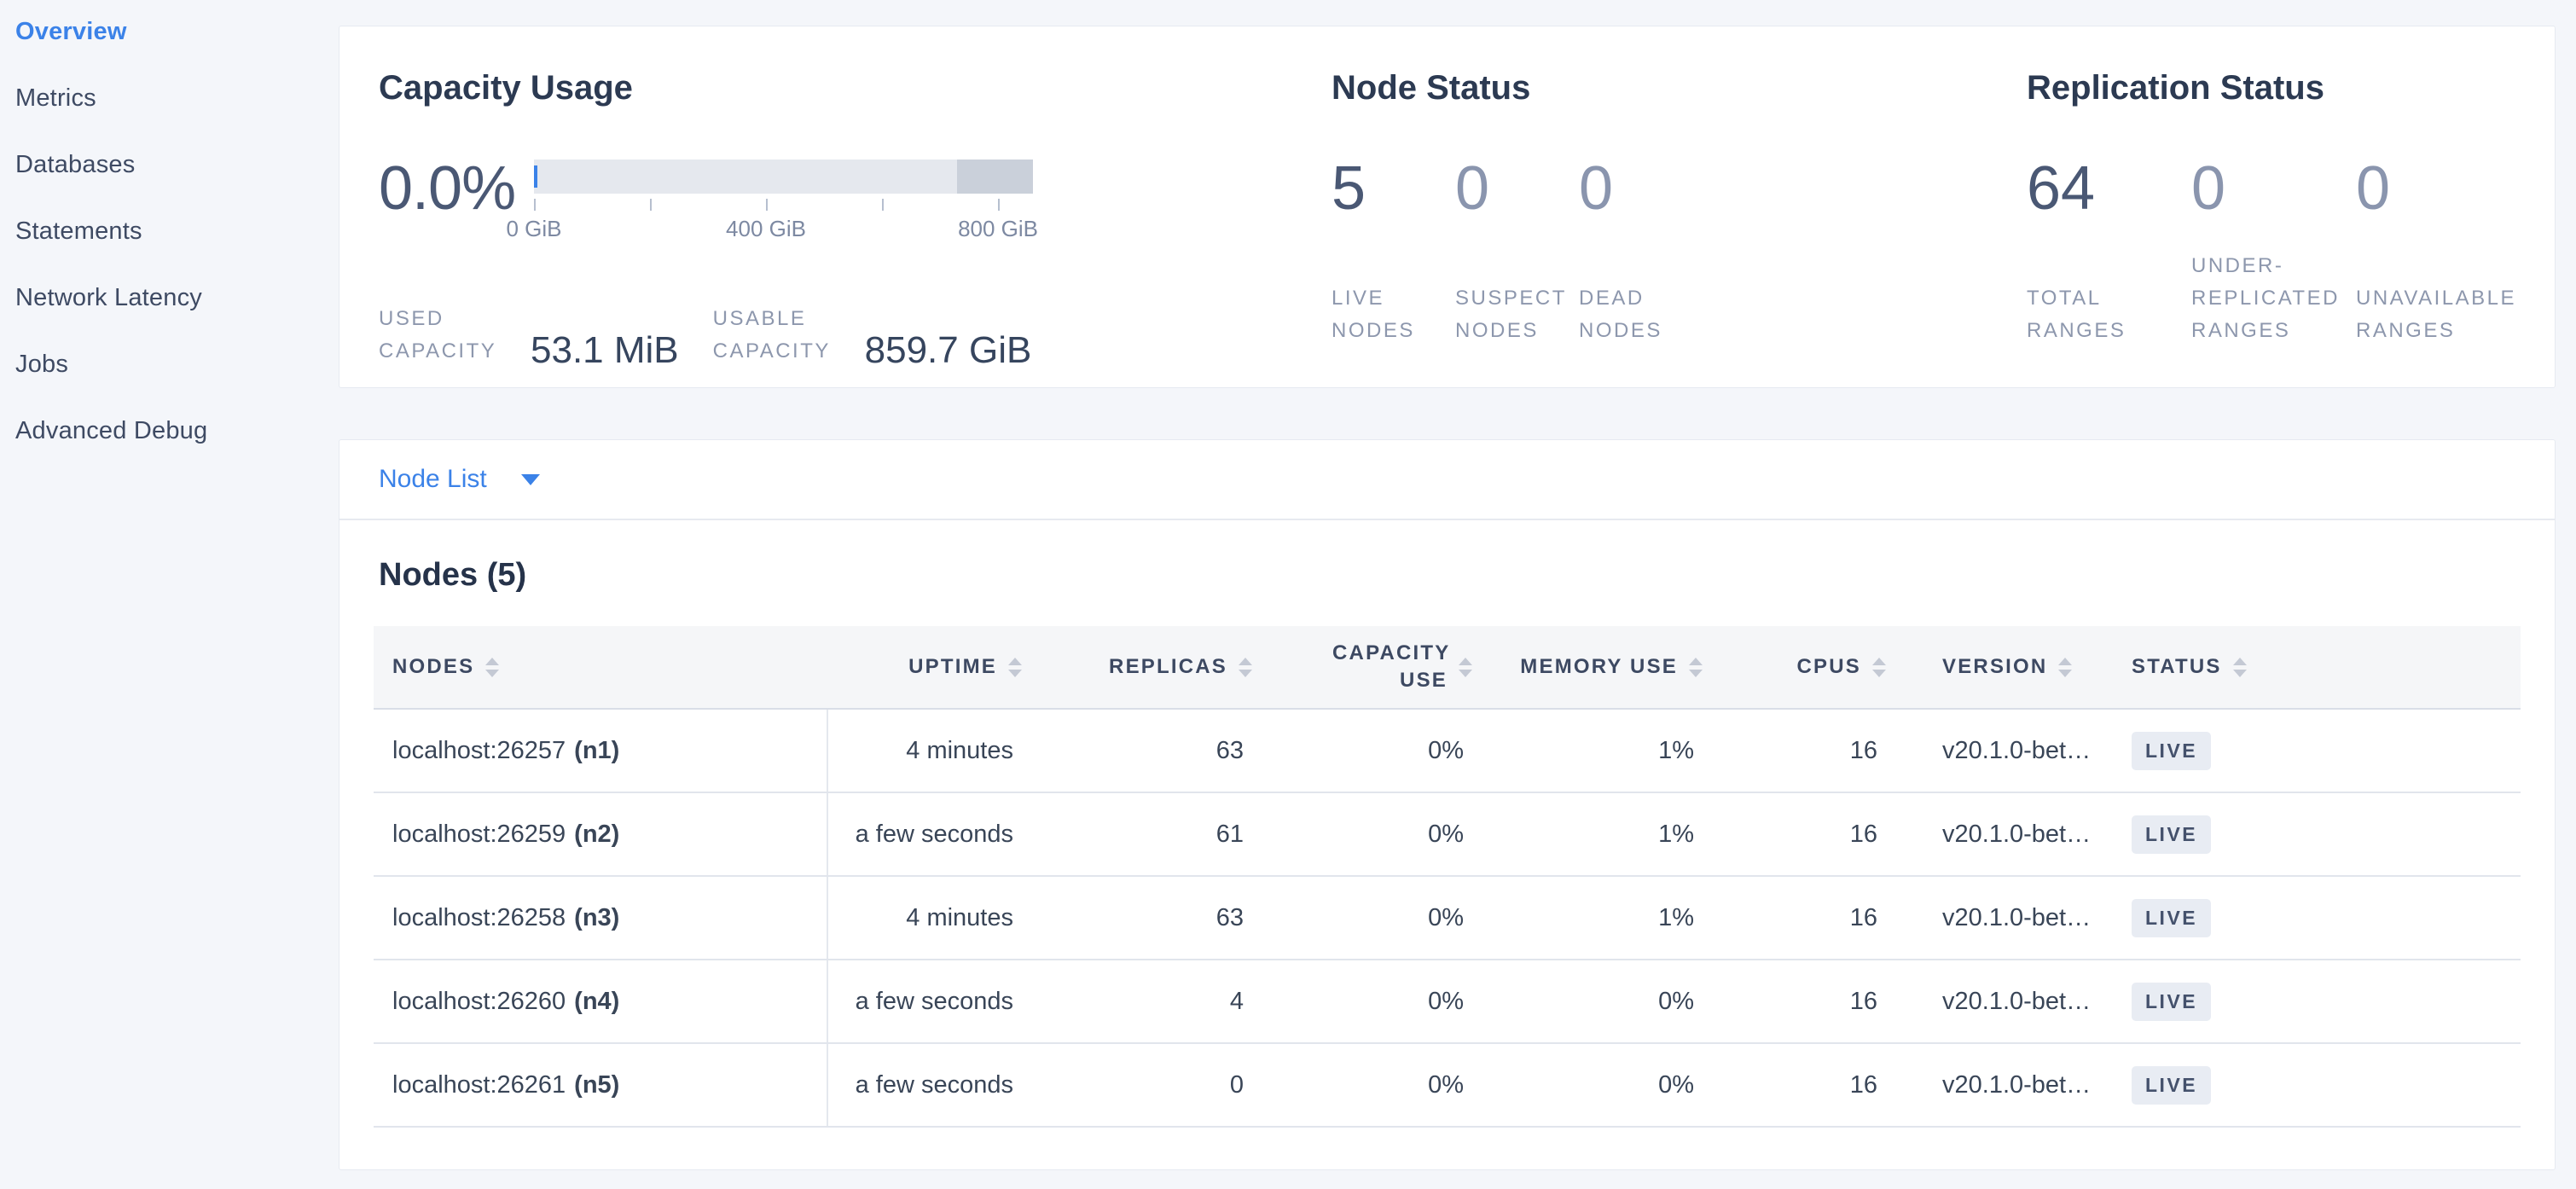 The image size is (2576, 1189). What do you see at coordinates (1596, 188) in the screenshot?
I see `dead-nodes-value: 0` at bounding box center [1596, 188].